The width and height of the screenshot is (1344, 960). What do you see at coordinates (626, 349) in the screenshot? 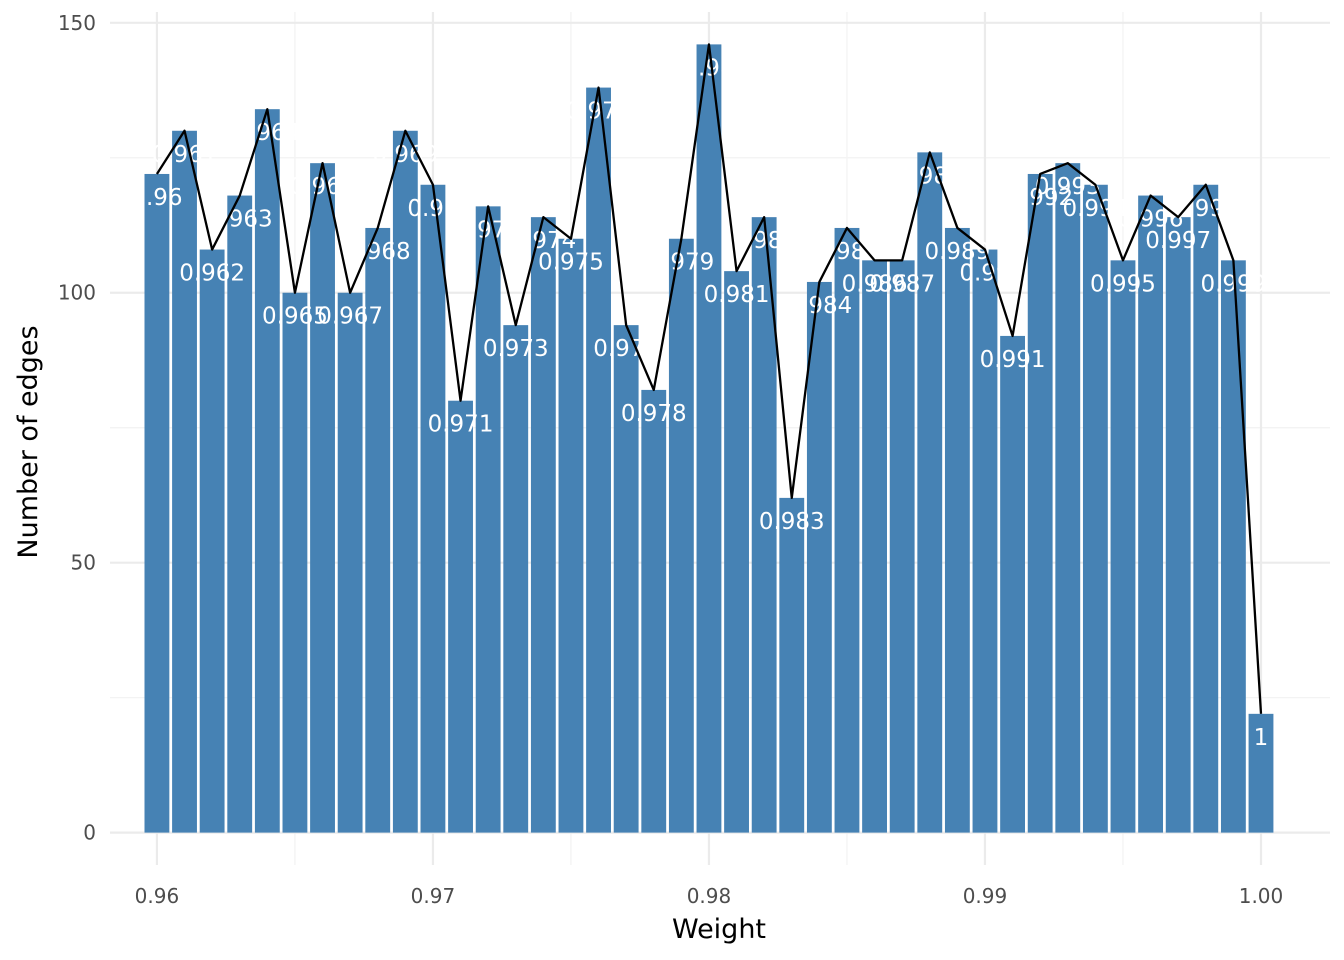
I see `bar-data-label: 0.977` at bounding box center [626, 349].